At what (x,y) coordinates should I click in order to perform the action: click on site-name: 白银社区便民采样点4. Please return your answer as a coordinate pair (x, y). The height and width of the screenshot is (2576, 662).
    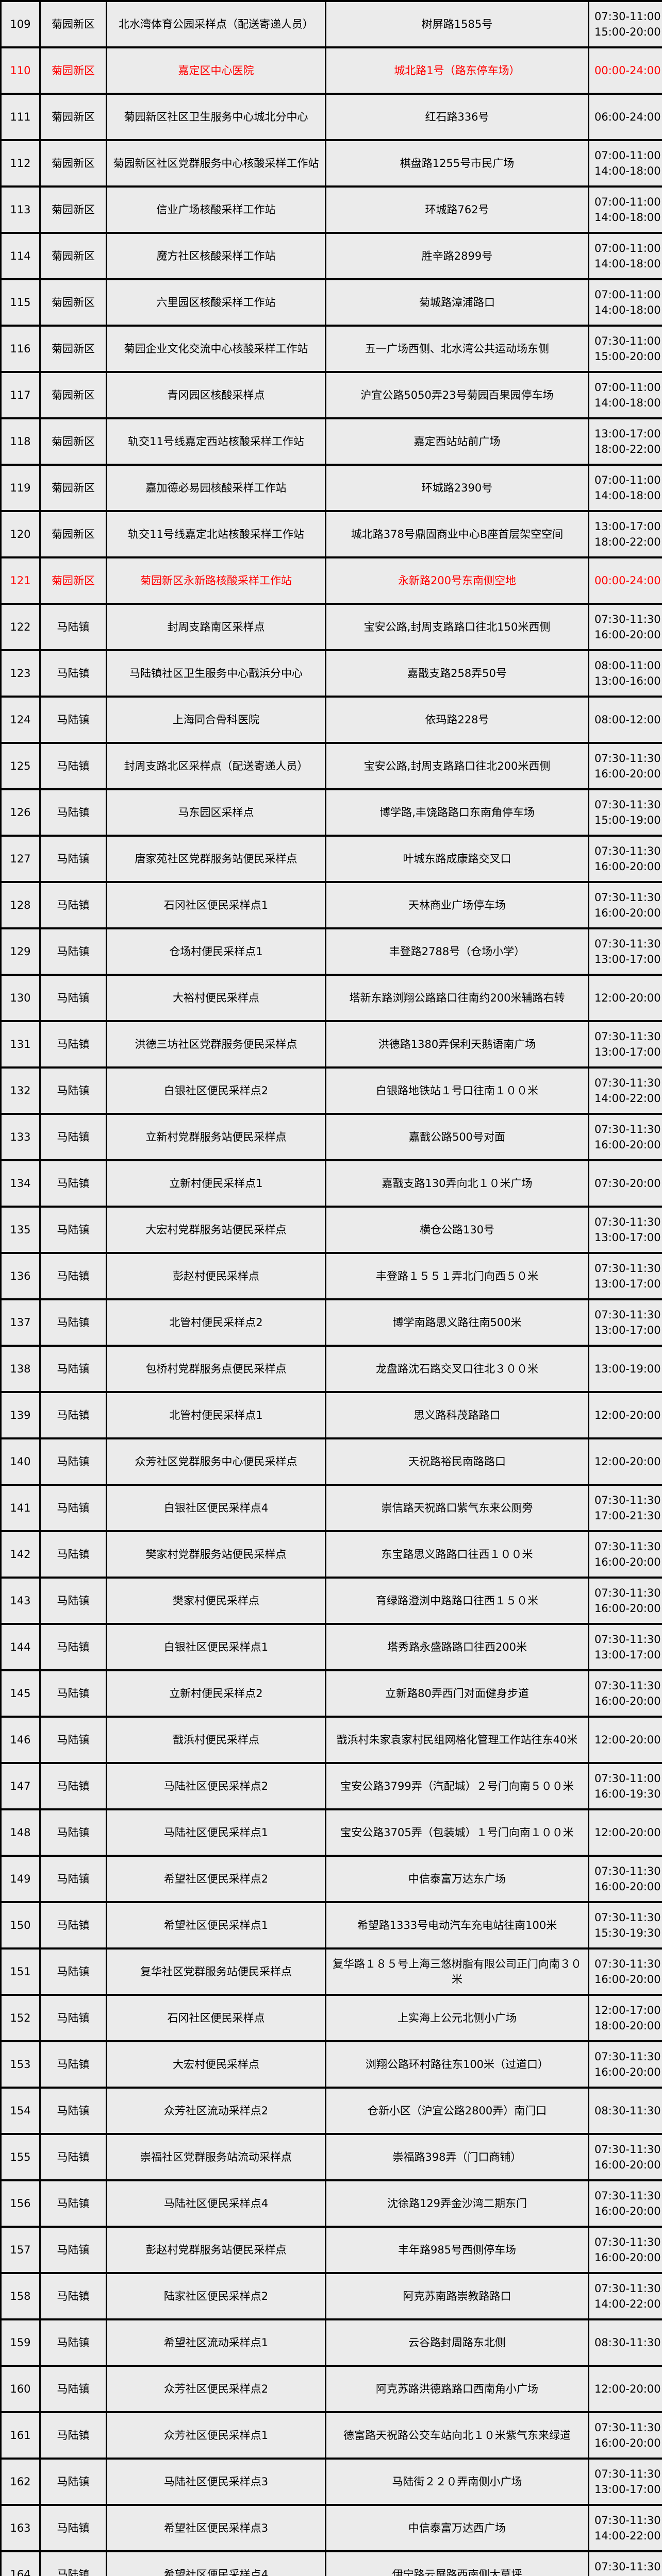
    Looking at the image, I should click on (216, 1508).